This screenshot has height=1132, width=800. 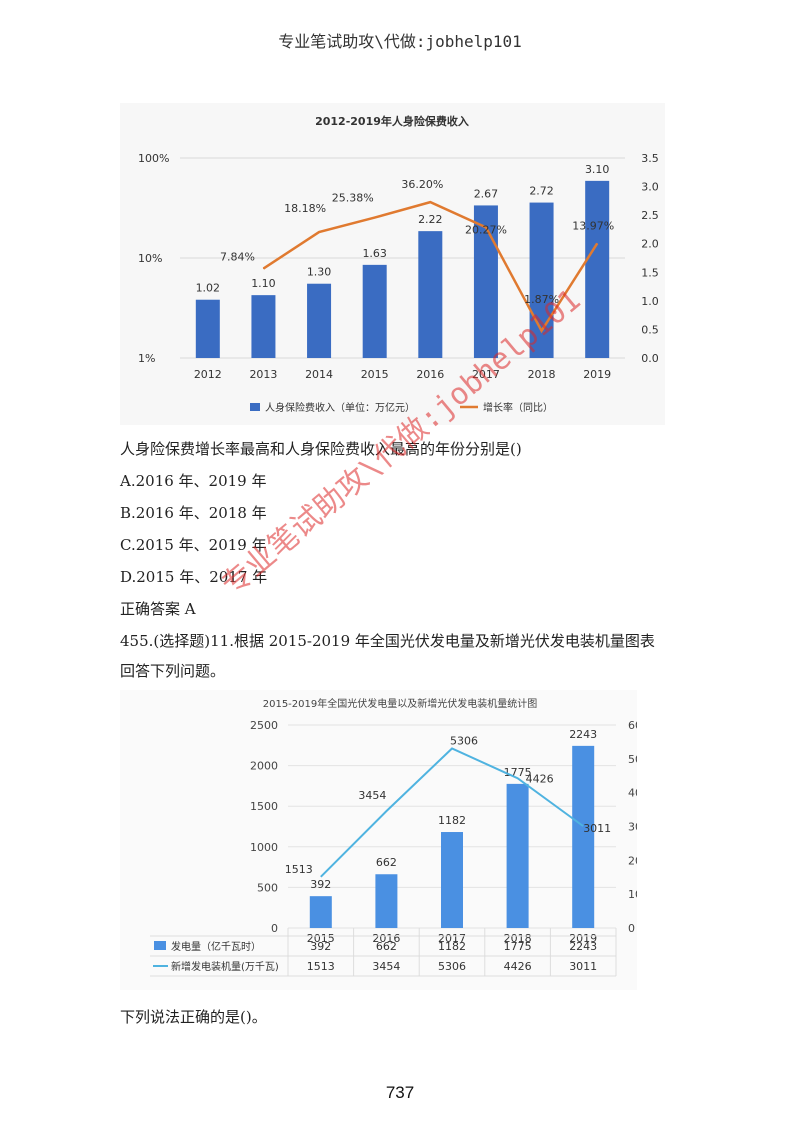 I want to click on chart1-left-tick: 100%, so click(x=153, y=158).